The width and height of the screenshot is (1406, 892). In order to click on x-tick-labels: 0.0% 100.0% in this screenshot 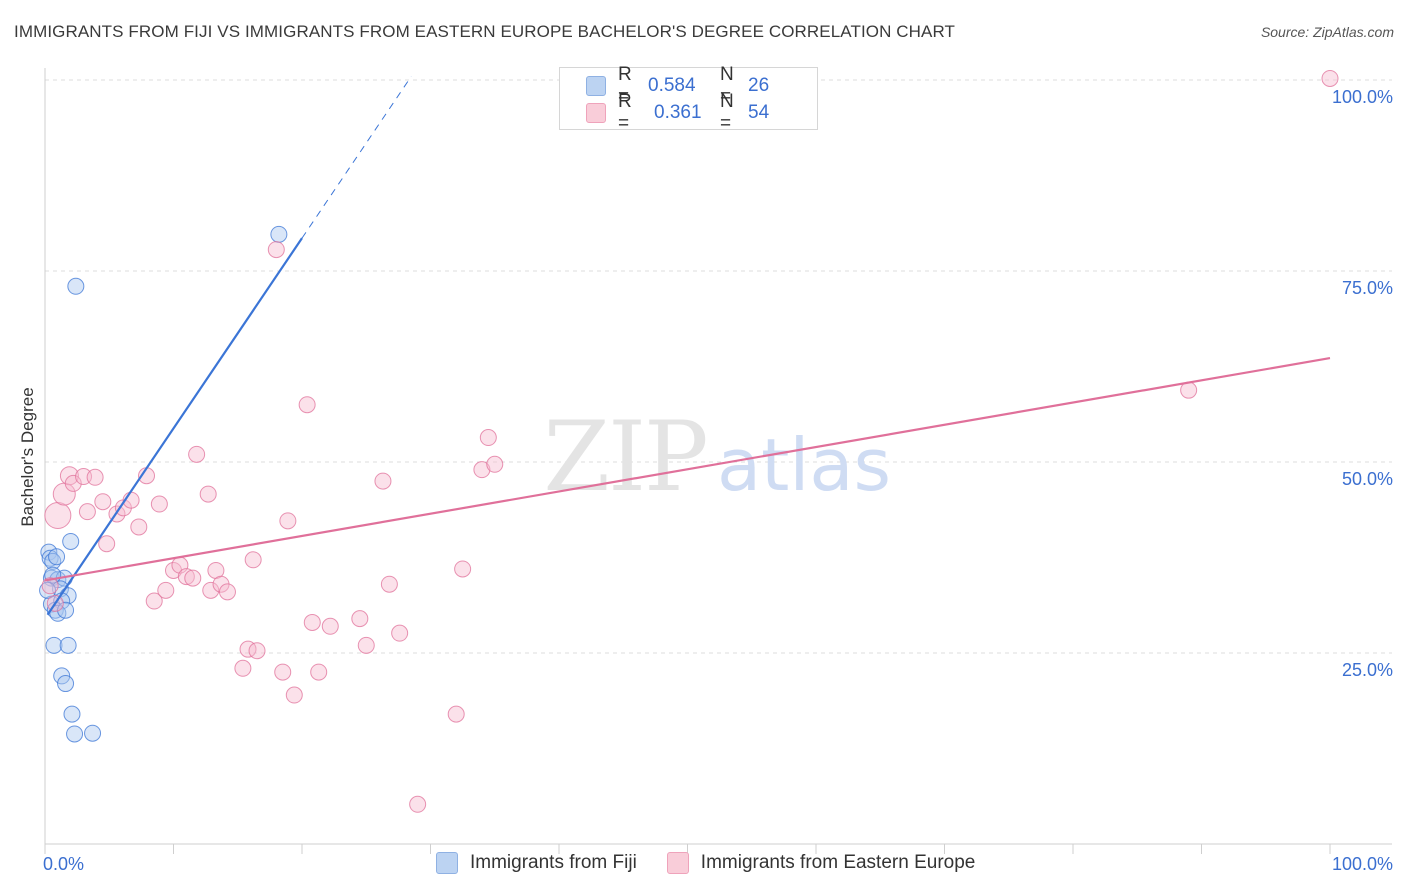, I will do `click(718, 864)`.